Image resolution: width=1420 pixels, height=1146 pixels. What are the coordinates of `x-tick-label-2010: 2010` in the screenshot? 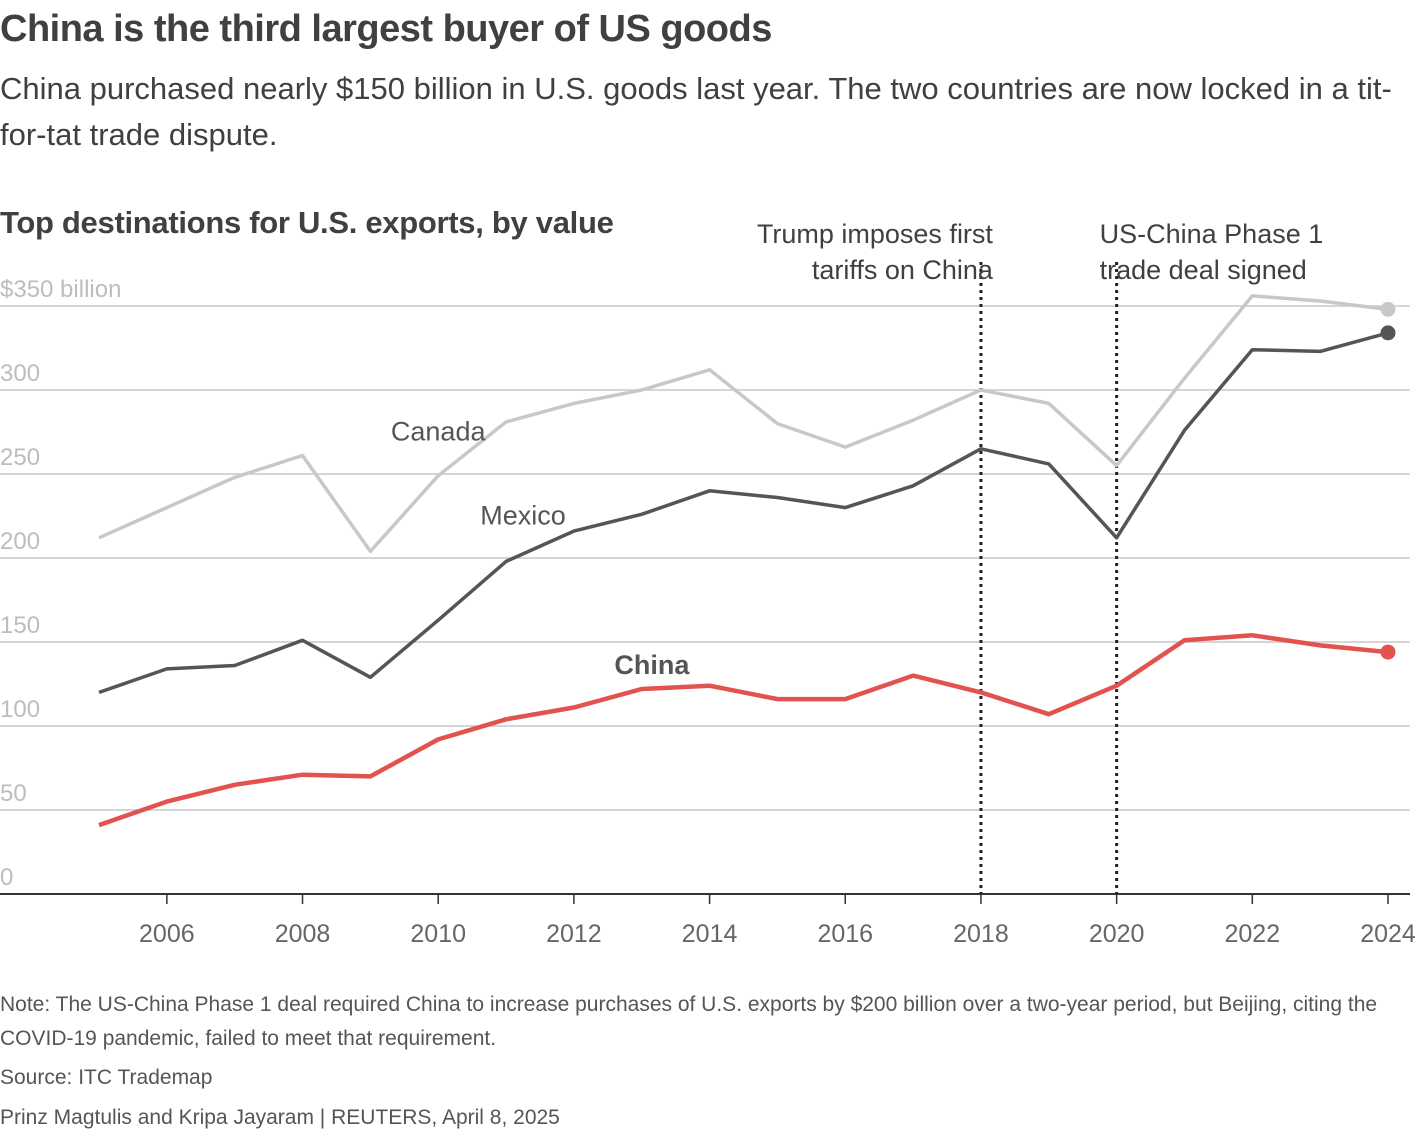 It's located at (438, 934).